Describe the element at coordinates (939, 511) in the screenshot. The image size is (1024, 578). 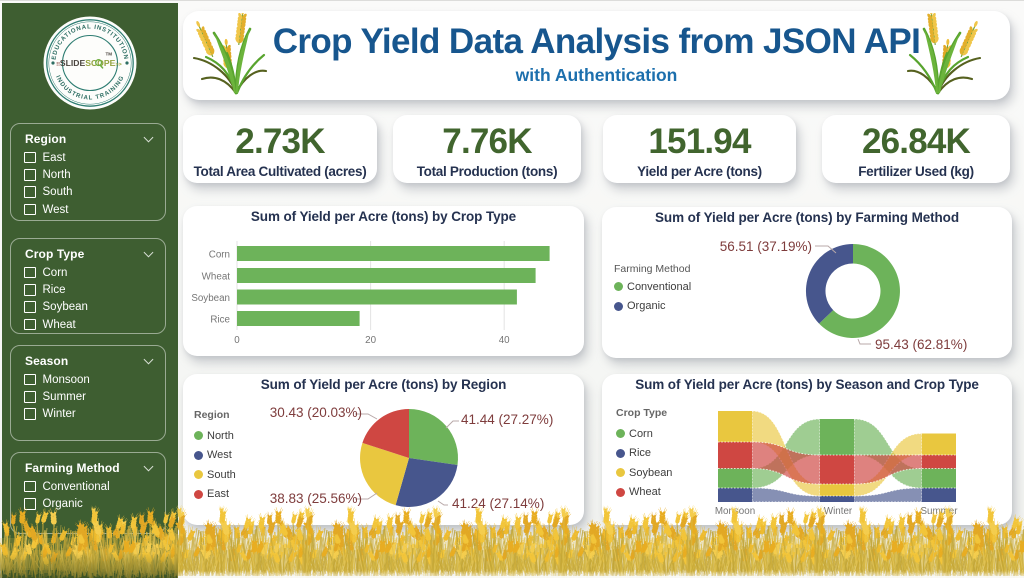
I see `svg-text: Summer` at that location.